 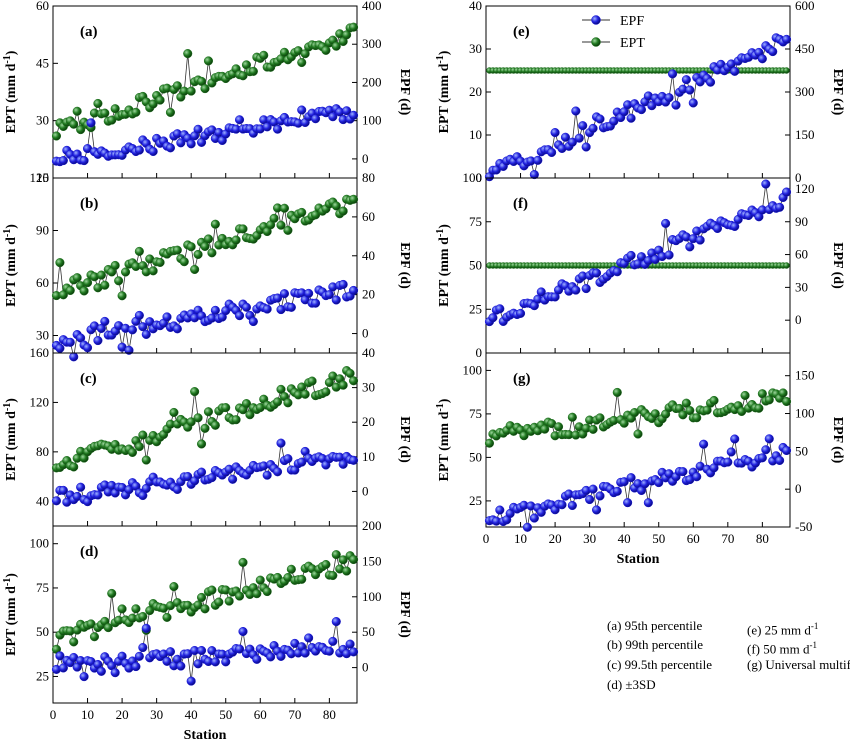 I want to click on left-tick-label: 25, so click(x=475, y=308).